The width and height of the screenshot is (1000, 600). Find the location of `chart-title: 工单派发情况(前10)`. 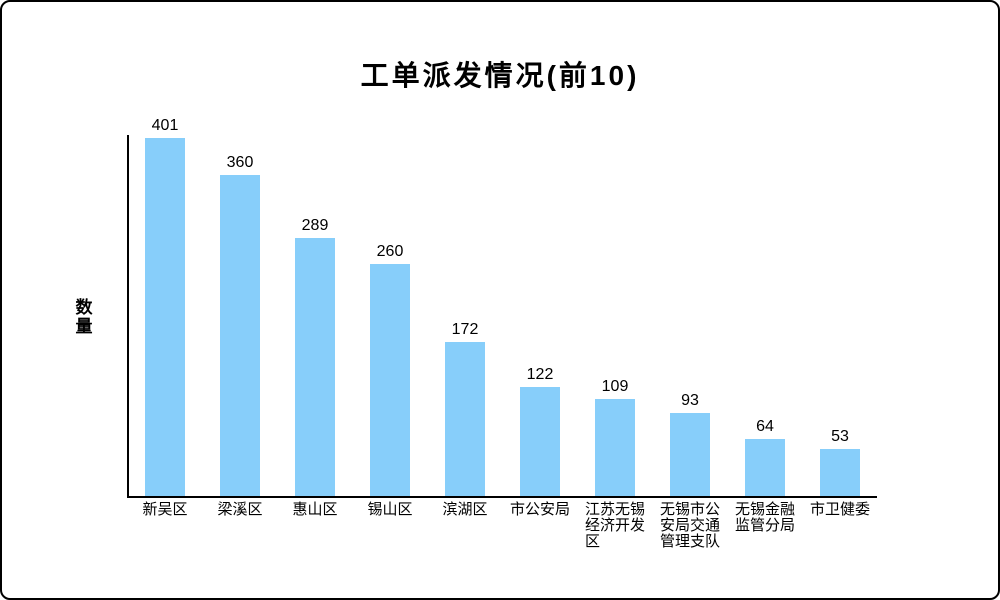

chart-title: 工单派发情况(前10) is located at coordinates (500, 75).